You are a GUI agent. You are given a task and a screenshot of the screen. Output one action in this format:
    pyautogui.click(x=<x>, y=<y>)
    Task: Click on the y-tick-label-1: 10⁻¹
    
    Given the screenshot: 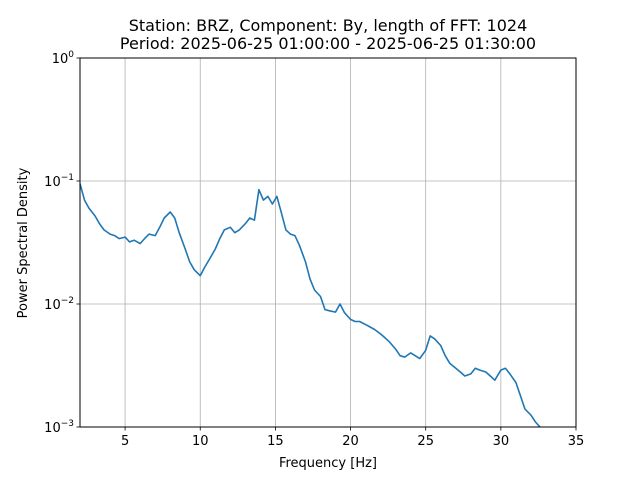 What is the action you would take?
    pyautogui.click(x=59, y=181)
    